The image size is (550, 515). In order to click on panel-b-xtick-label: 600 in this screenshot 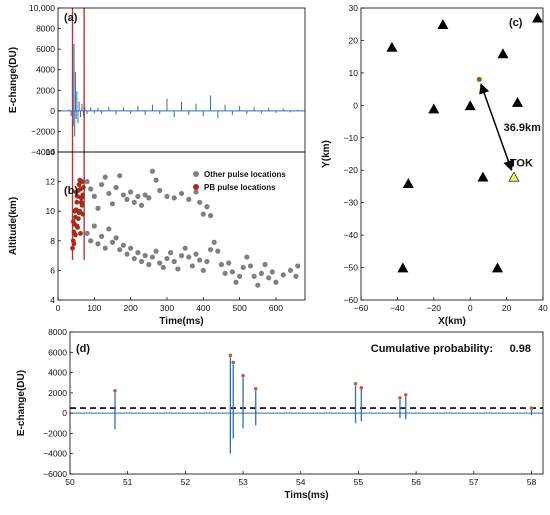, I will do `click(276, 308)`.